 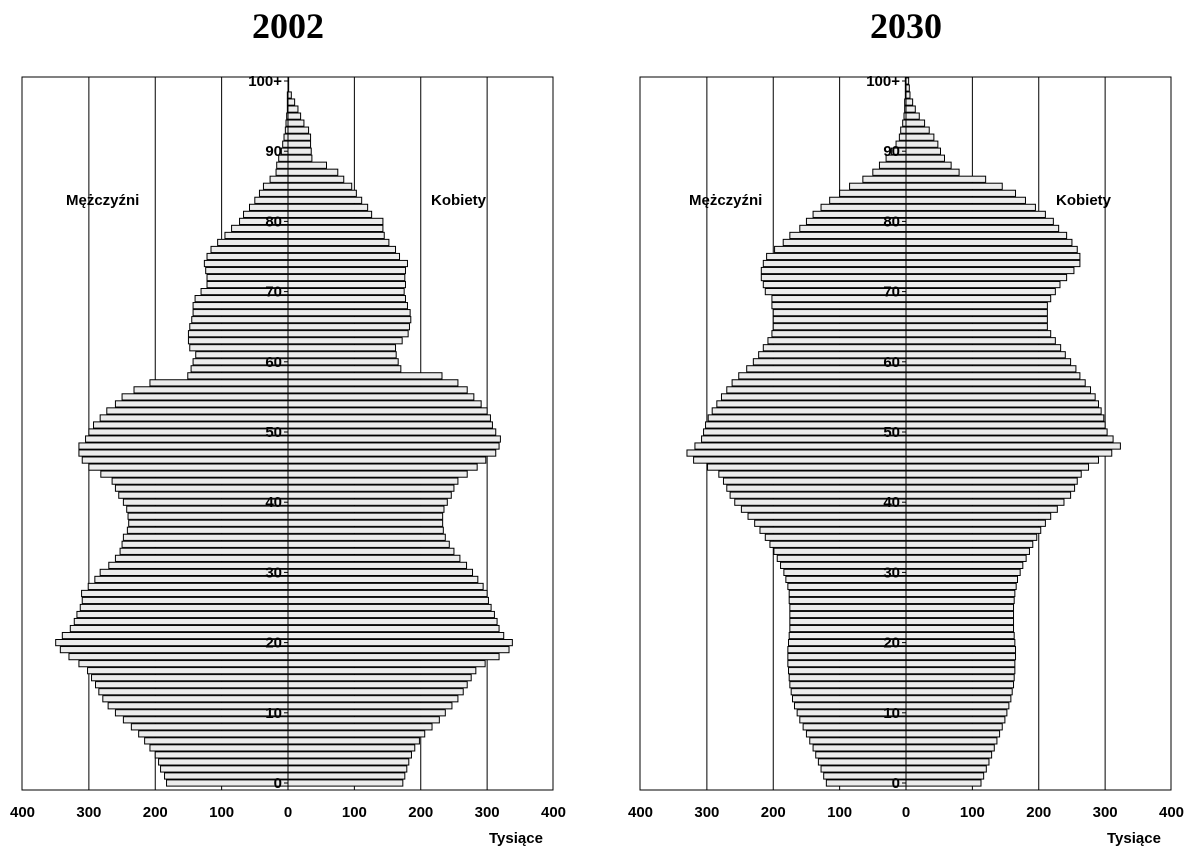 I want to click on x-tick-label: 0, so click(x=906, y=812).